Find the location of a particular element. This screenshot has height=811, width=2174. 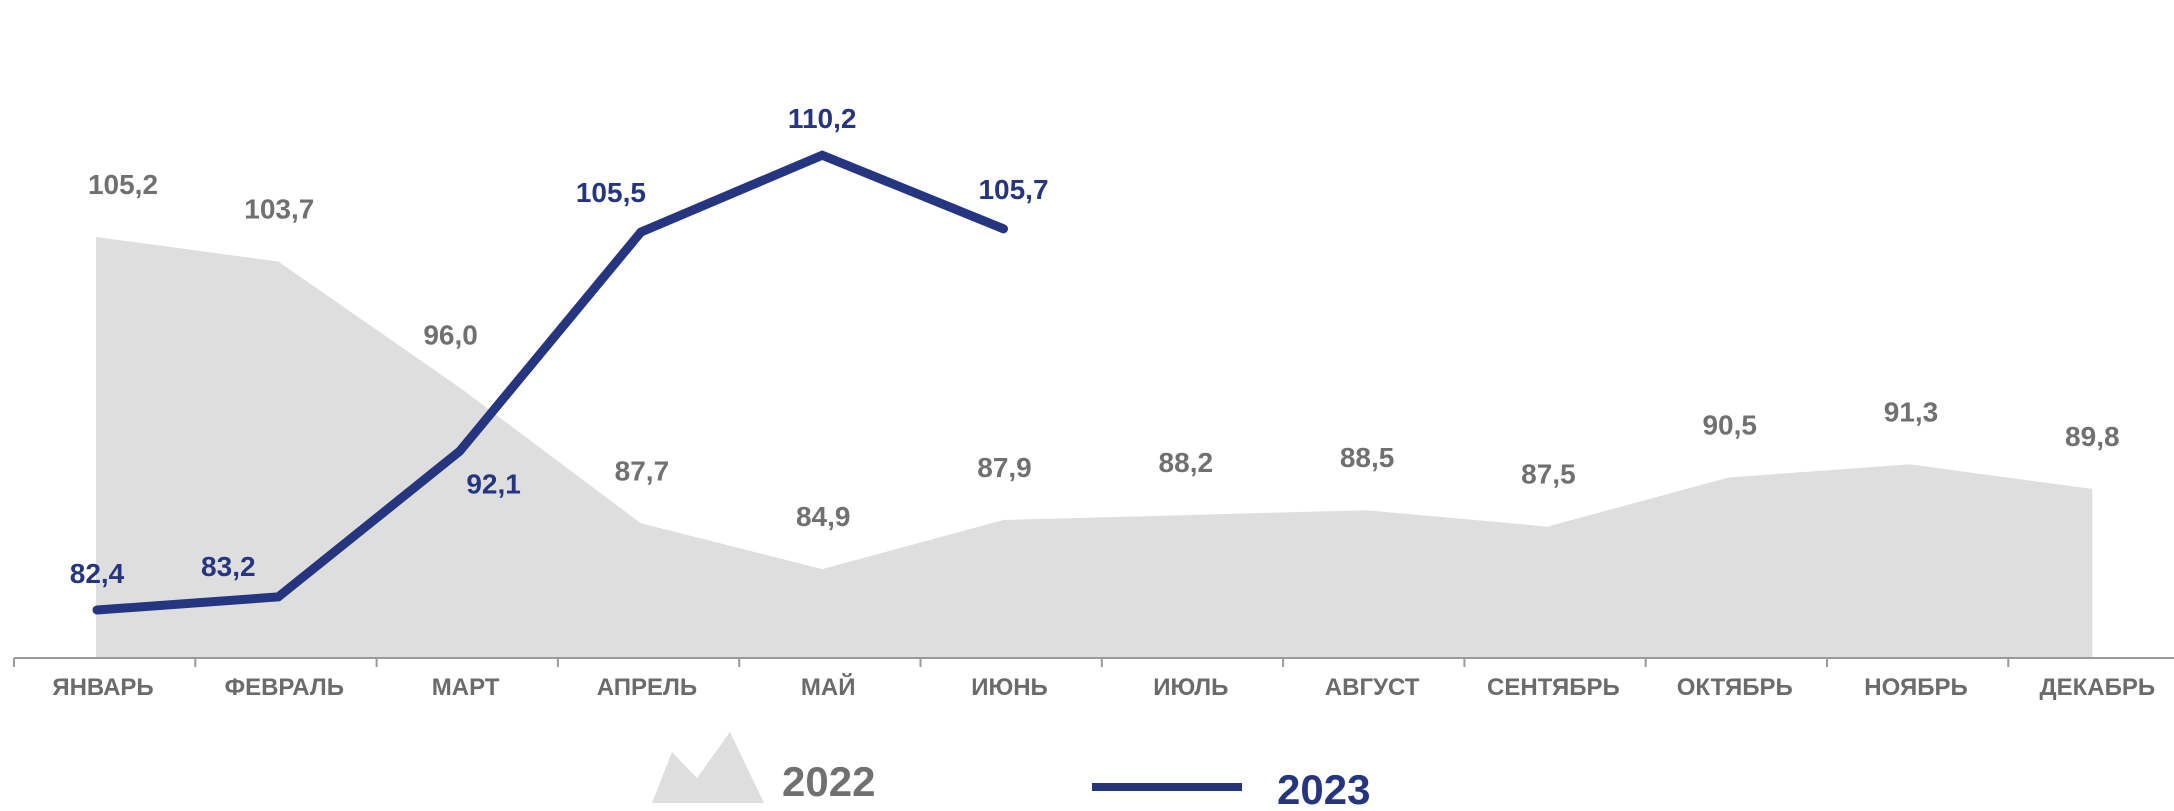

x-tick-label: НОЯБРЬ is located at coordinates (1915, 687).